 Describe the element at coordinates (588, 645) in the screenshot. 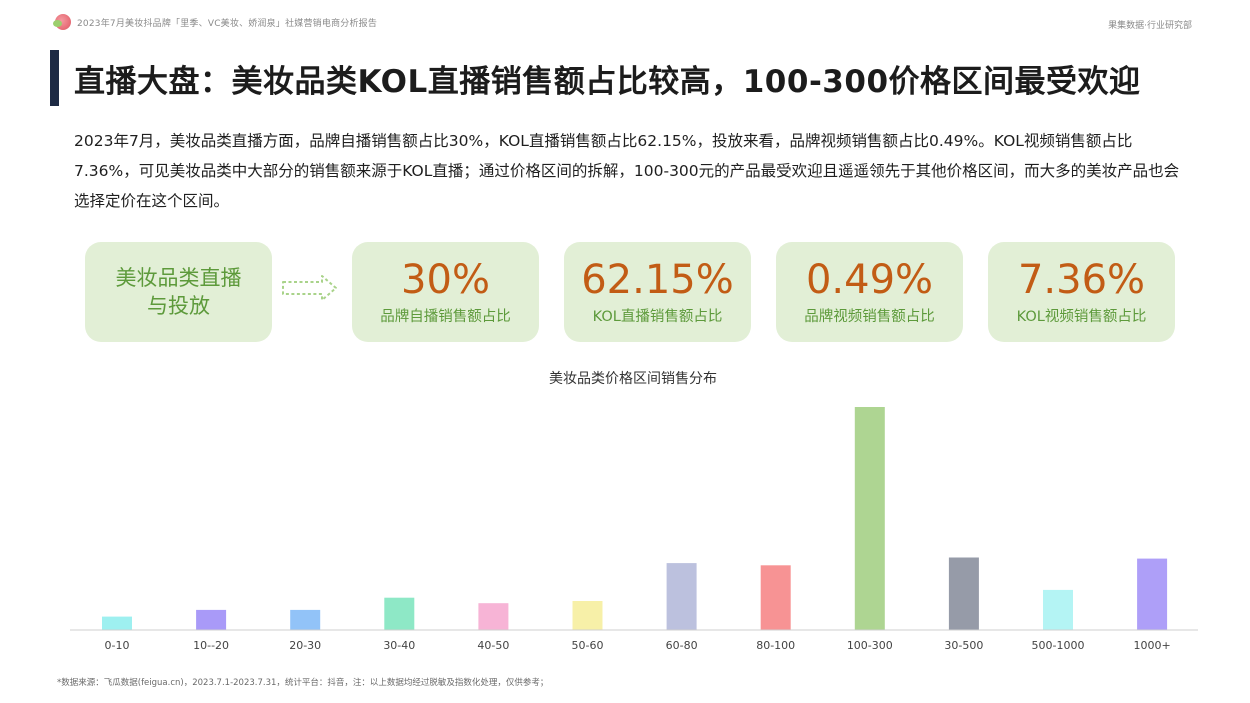

I see `x-tick-label: 50-60` at that location.